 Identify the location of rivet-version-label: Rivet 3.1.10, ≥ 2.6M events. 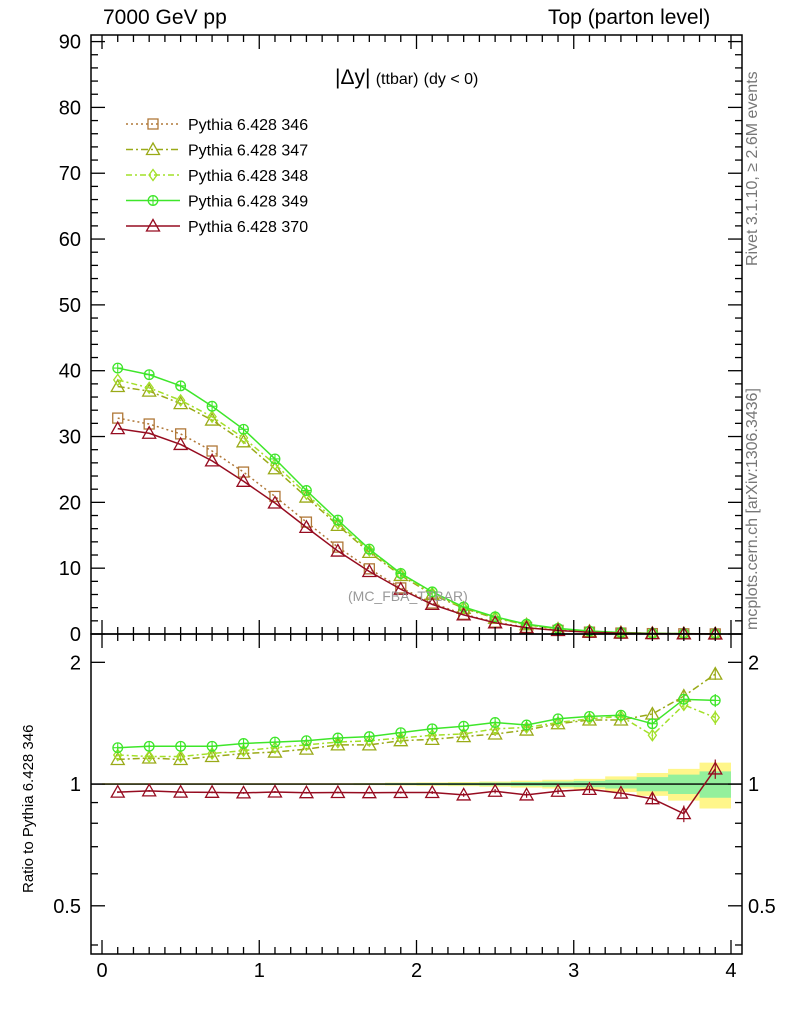
(752, 168).